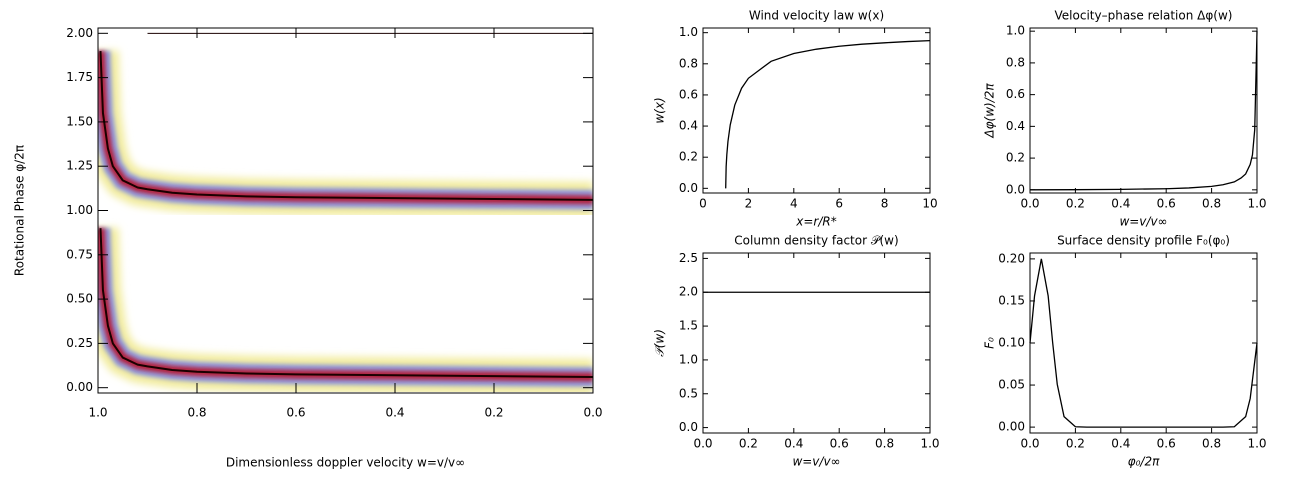 Image resolution: width=1300 pixels, height=482 pixels. I want to click on y-tick-label: 0.75, so click(79, 254).